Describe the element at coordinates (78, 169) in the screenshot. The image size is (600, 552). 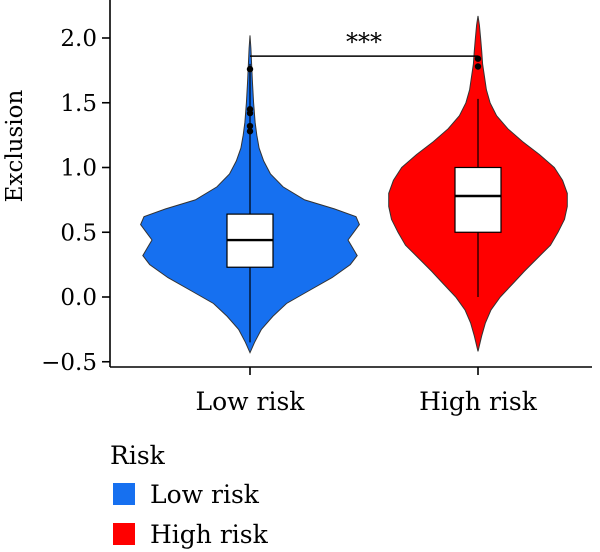
I see `y-tick-label: 1.0` at that location.